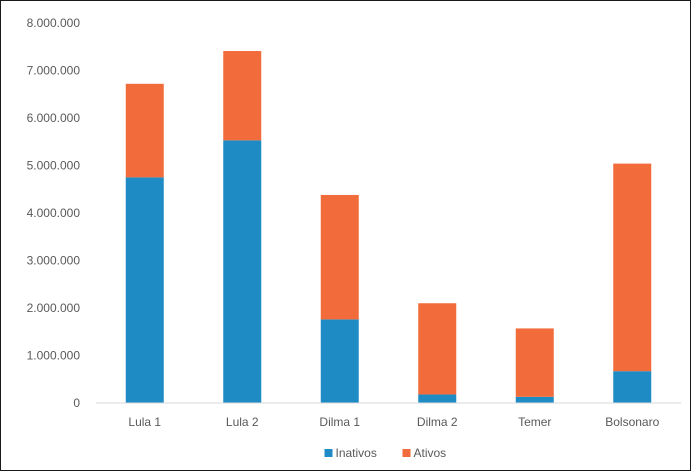 The width and height of the screenshot is (691, 475). What do you see at coordinates (54, 71) in the screenshot?
I see `y-tick-label: 7.000.000` at bounding box center [54, 71].